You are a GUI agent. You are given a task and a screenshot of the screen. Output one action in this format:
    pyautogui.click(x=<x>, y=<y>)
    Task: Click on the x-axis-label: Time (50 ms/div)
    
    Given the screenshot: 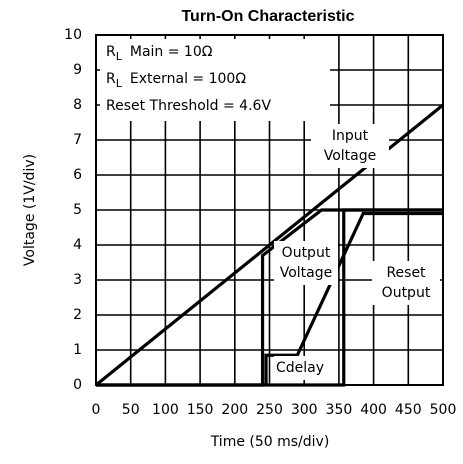 What is the action you would take?
    pyautogui.click(x=270, y=442)
    